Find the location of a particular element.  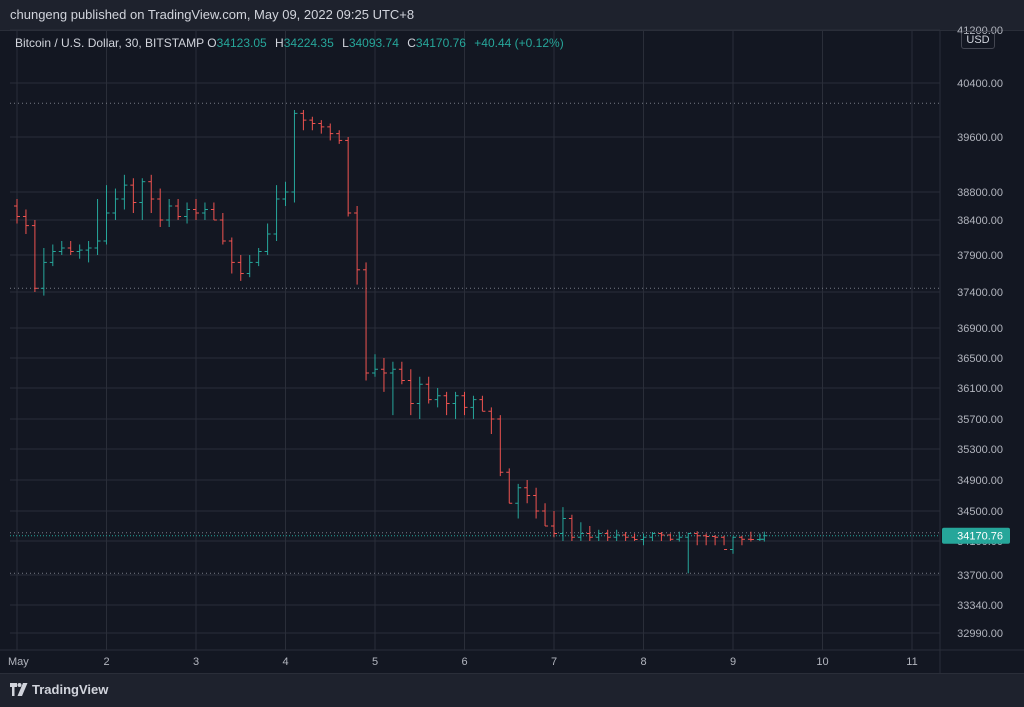

y-tick-label: 34500.00 is located at coordinates (980, 512).